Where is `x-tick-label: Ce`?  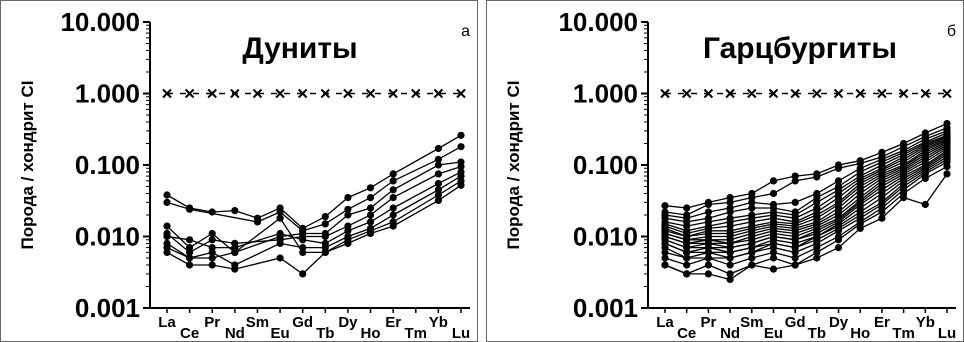
x-tick-label: Ce is located at coordinates (189, 333).